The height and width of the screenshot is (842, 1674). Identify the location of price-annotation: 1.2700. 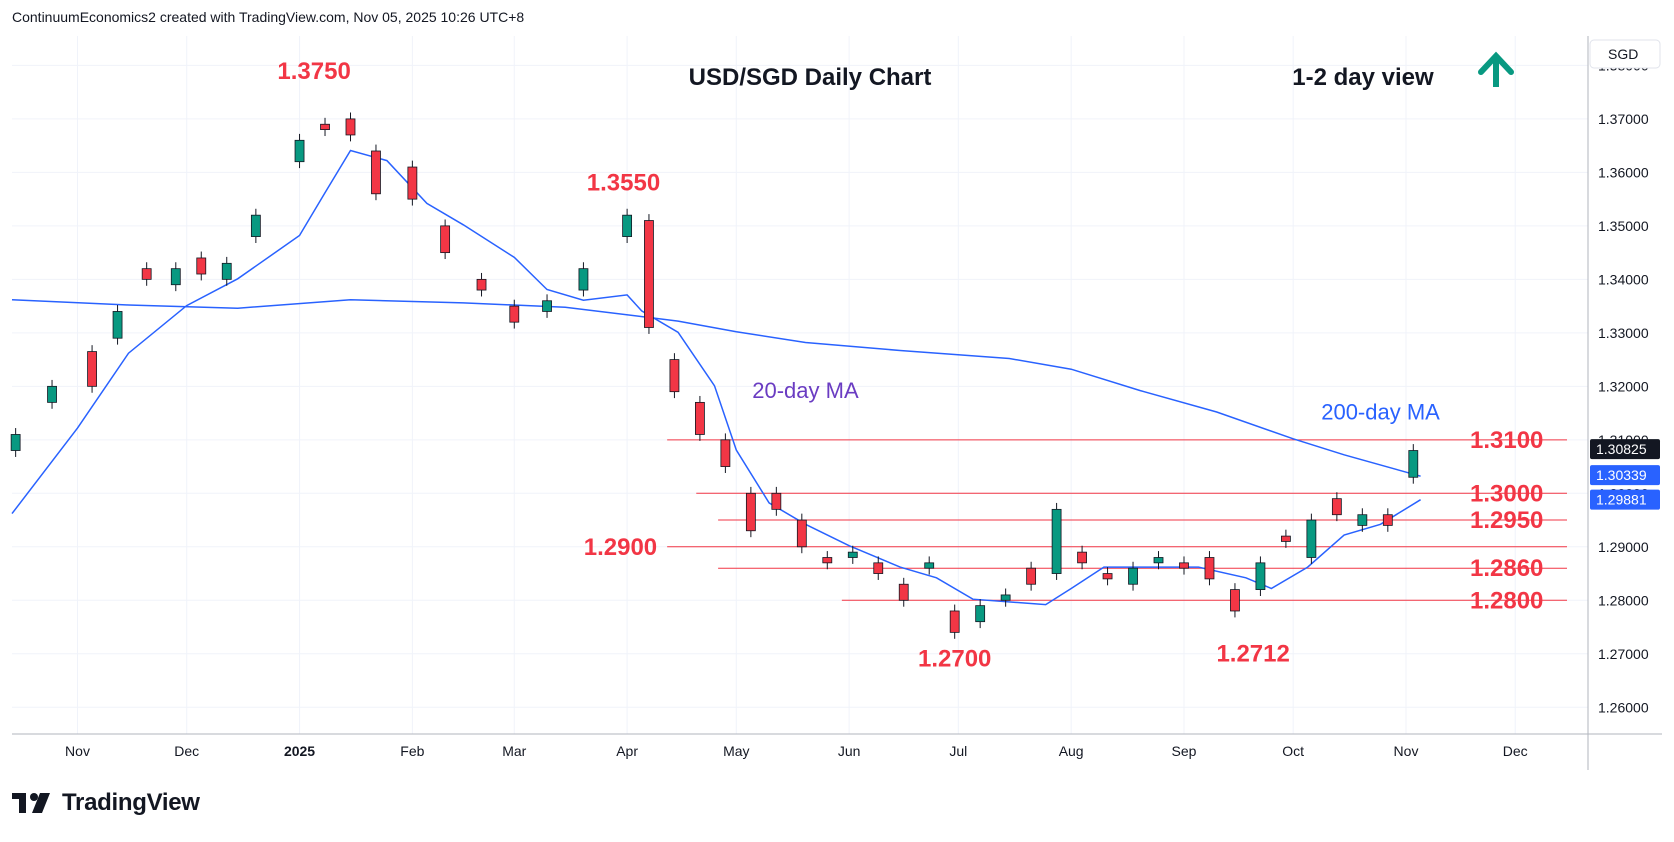
(954, 659).